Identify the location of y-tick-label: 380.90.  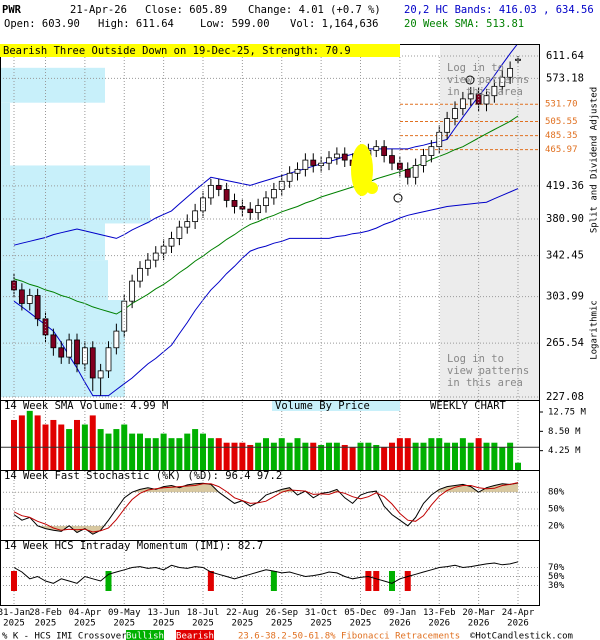
(565, 219).